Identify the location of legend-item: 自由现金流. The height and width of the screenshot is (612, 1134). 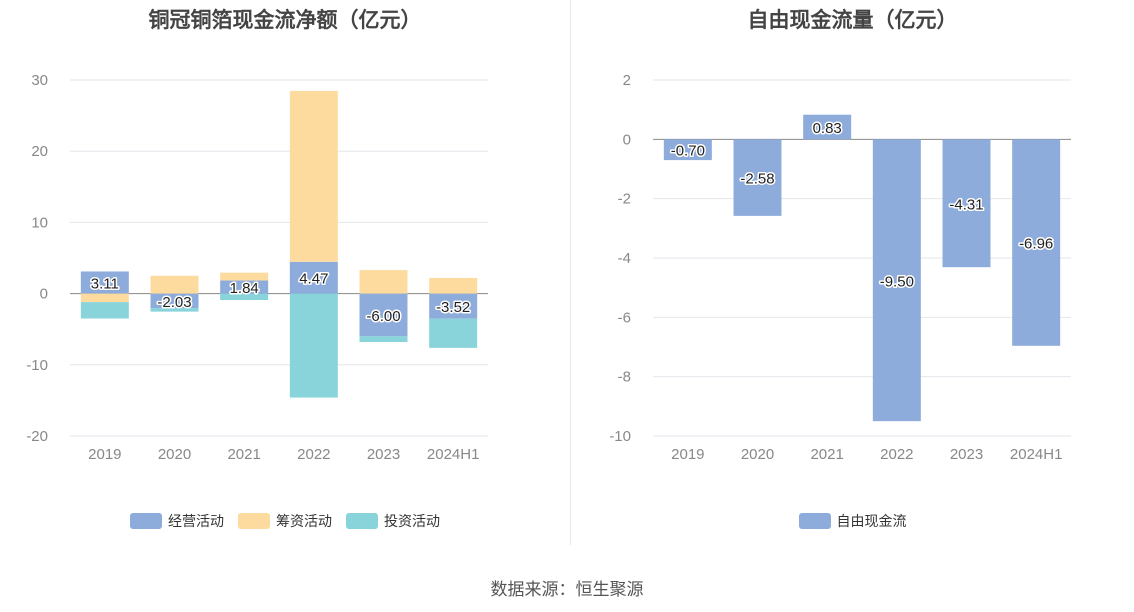
(852, 521).